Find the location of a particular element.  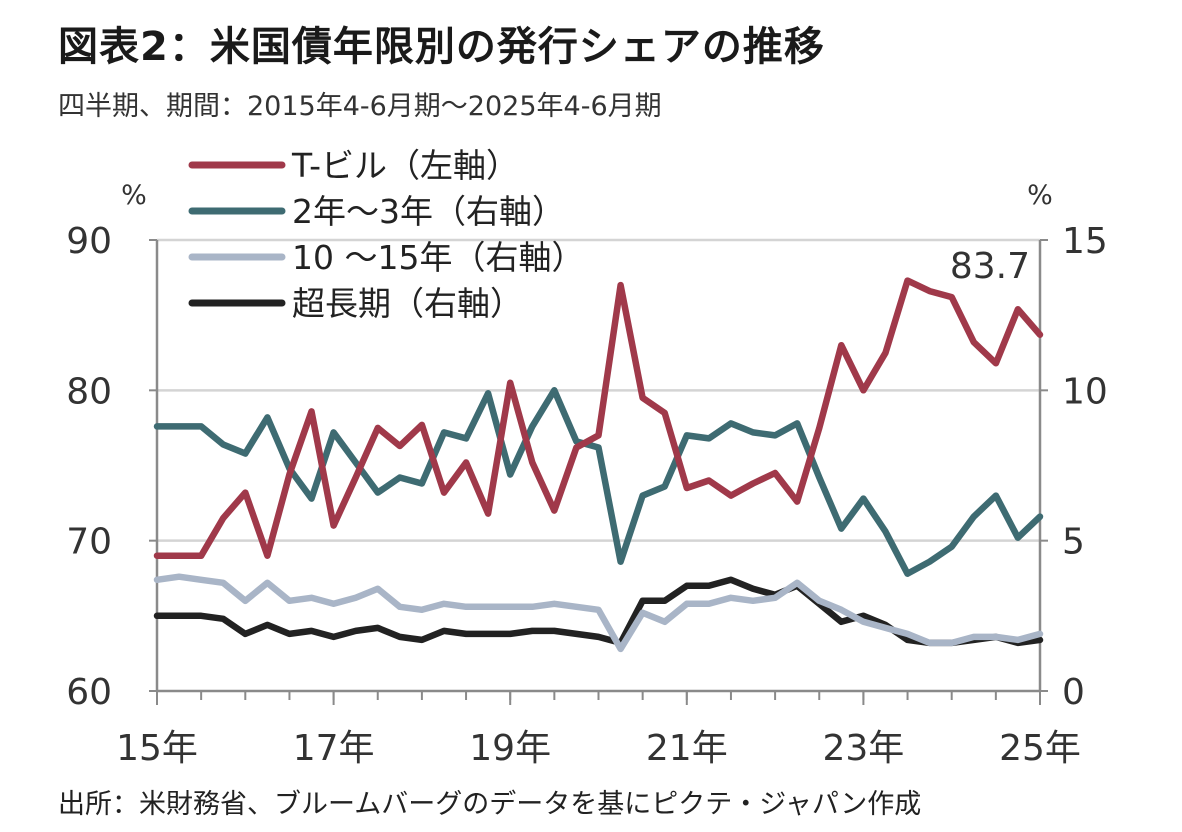

legend-label: 2年～3年（右軸） is located at coordinates (428, 211).